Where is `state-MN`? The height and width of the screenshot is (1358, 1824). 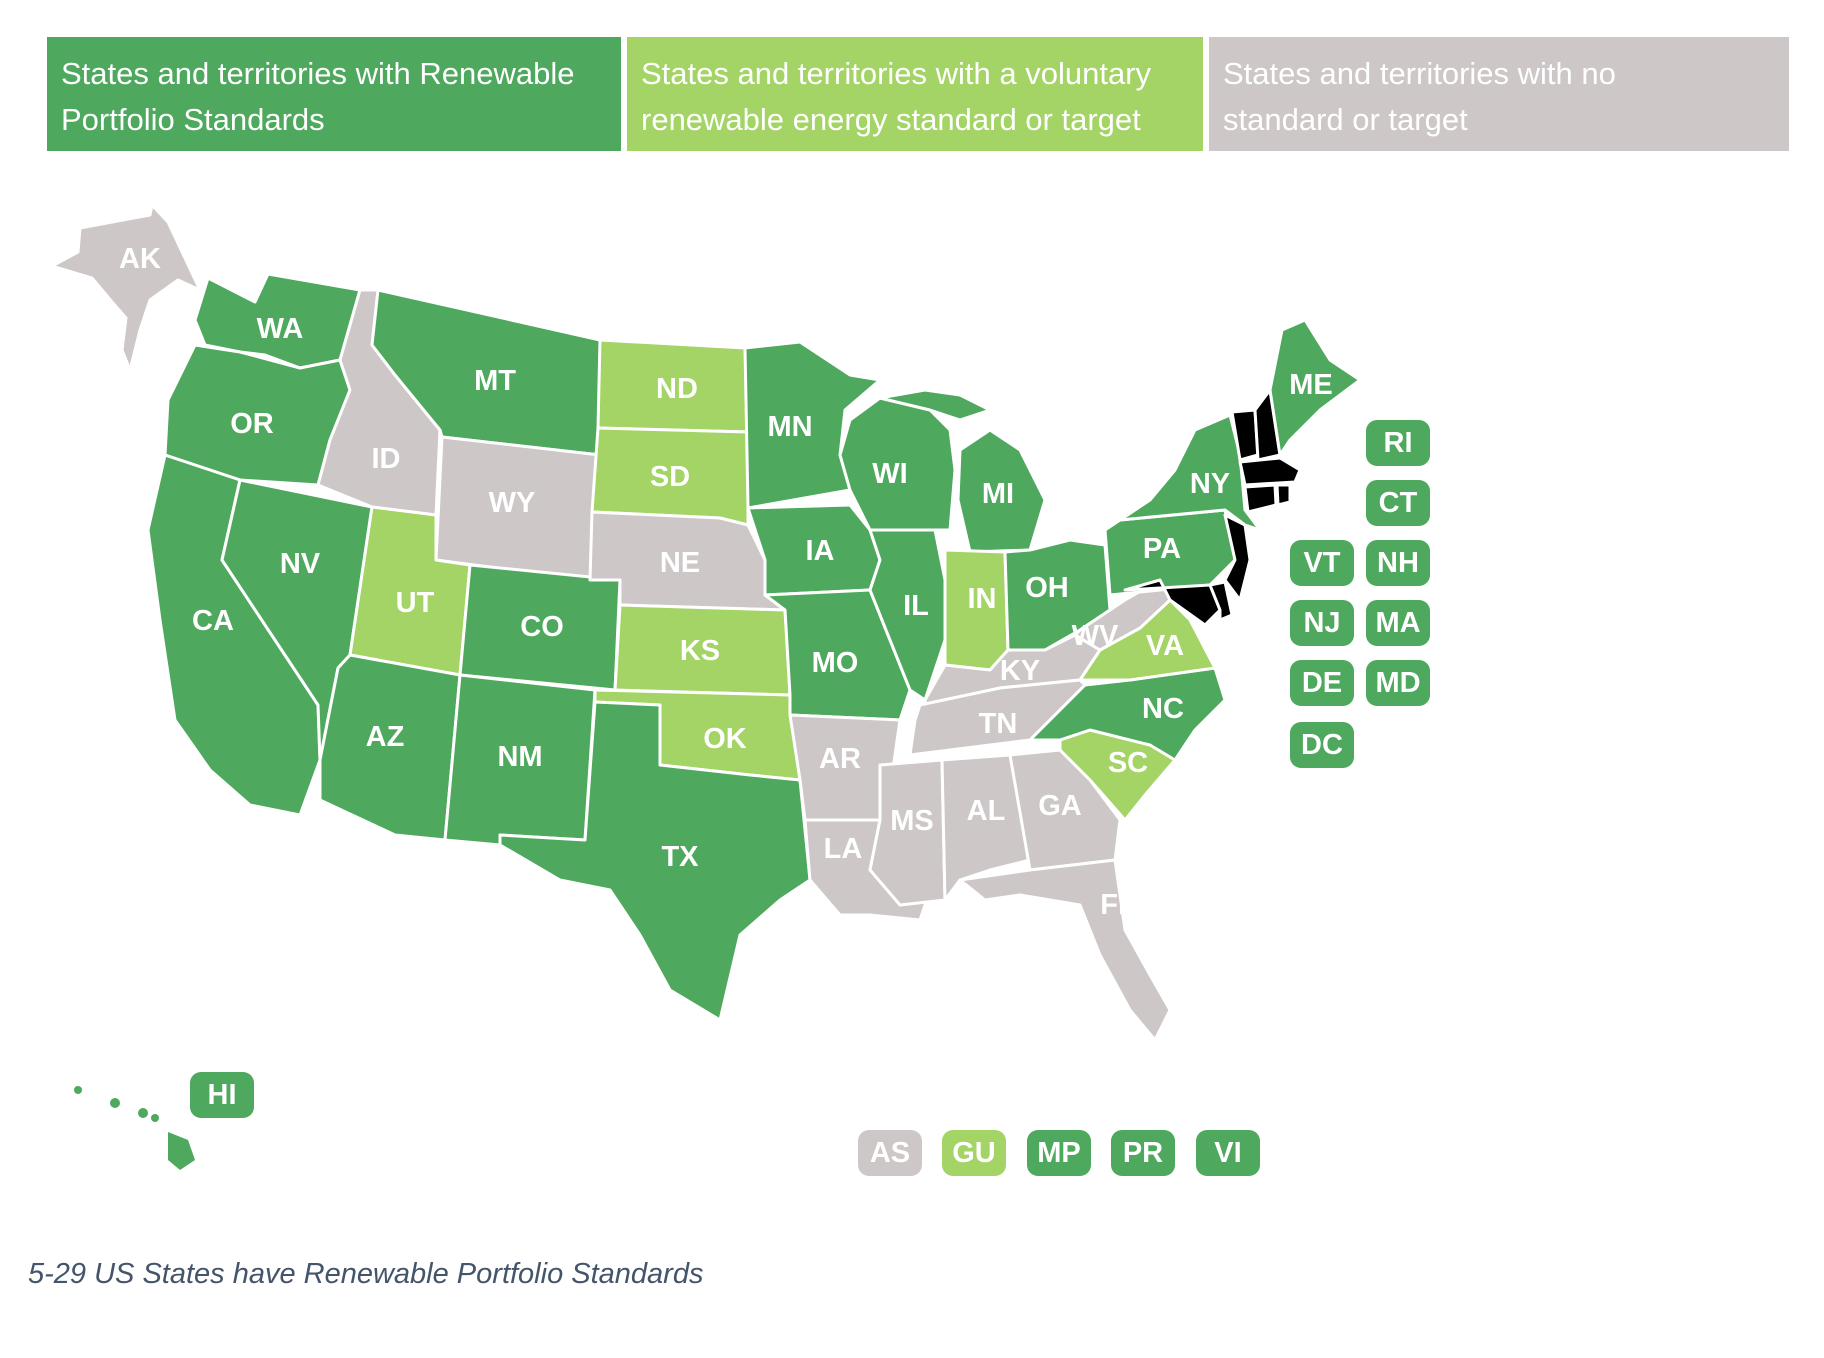 state-MN is located at coordinates (812, 425).